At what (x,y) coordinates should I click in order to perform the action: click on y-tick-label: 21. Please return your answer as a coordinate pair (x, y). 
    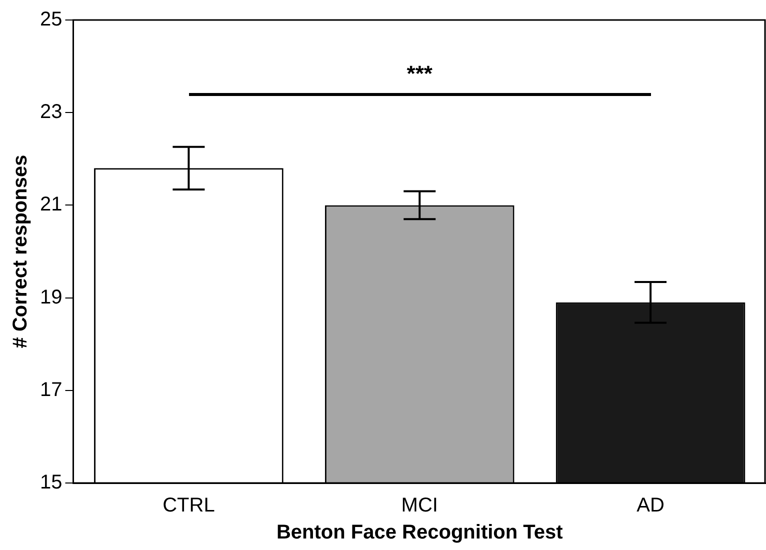
    Looking at the image, I should click on (51, 205).